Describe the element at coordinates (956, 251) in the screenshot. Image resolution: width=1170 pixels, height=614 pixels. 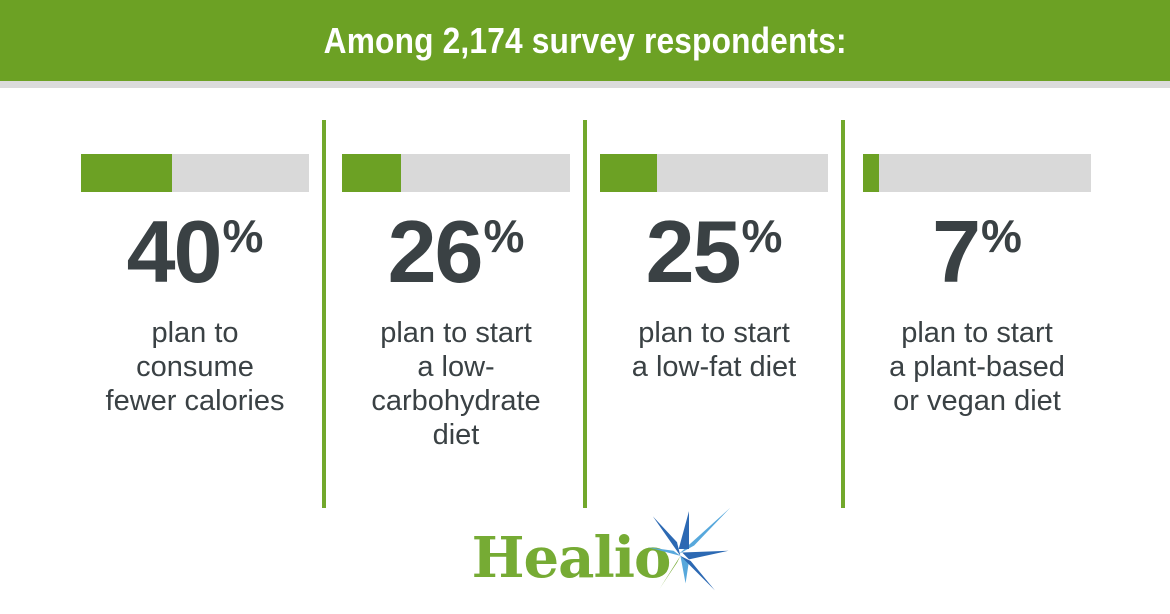
I see `stat-number: 7` at that location.